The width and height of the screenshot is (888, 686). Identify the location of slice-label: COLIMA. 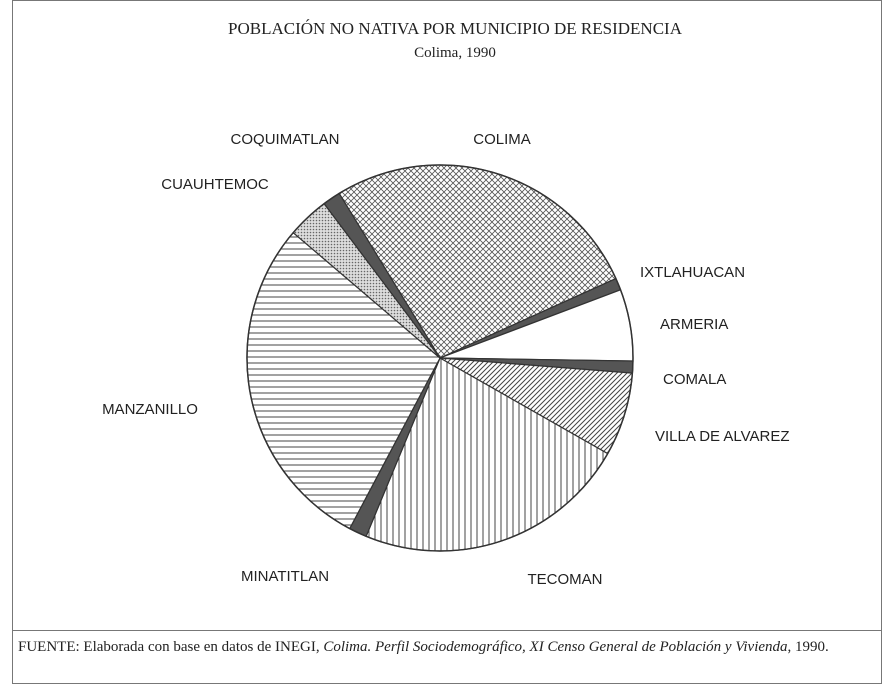
(502, 139).